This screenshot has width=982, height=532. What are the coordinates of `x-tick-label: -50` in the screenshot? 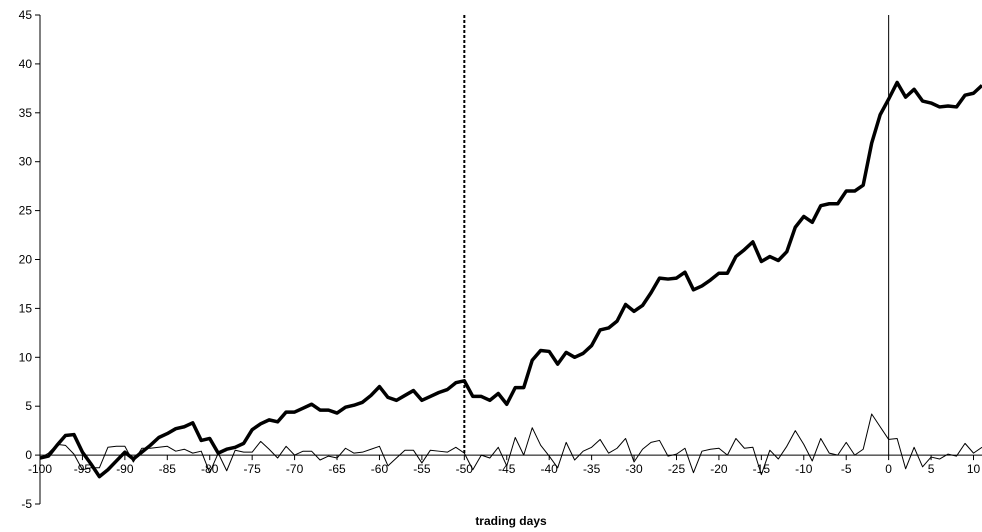 It's located at (465, 469).